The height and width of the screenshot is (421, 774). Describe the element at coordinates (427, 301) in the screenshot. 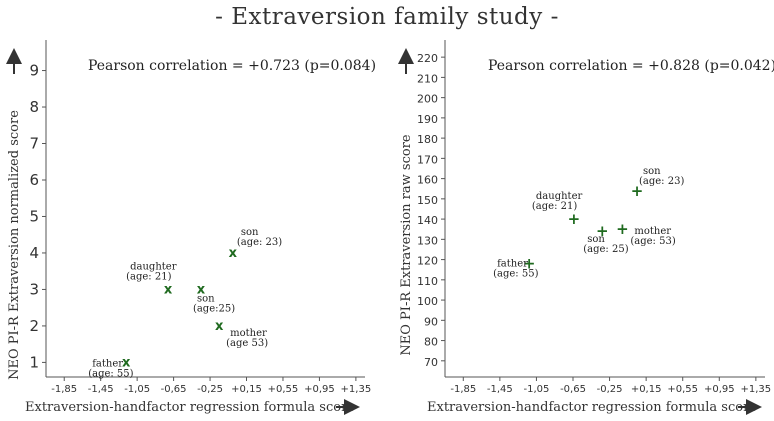

I see `y-tick-label: 100` at that location.